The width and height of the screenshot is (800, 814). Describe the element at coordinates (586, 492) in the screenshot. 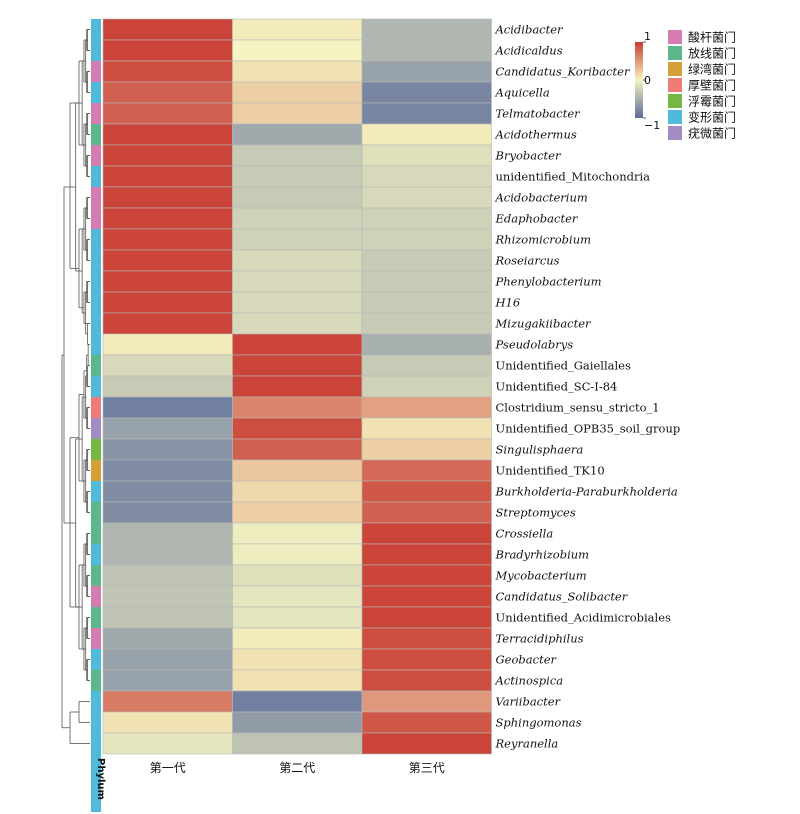

I see `row-label: Burkholderia-Paraburkholderia` at that location.